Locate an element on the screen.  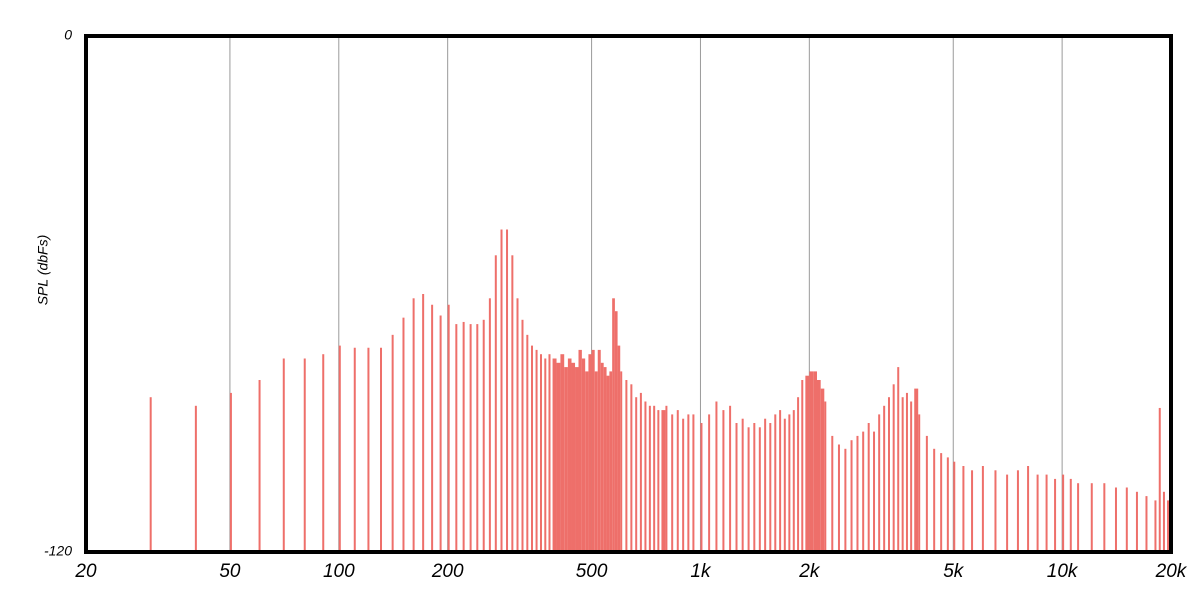
y-axis-label: SPL (dbFs) is located at coordinates (43, 270).